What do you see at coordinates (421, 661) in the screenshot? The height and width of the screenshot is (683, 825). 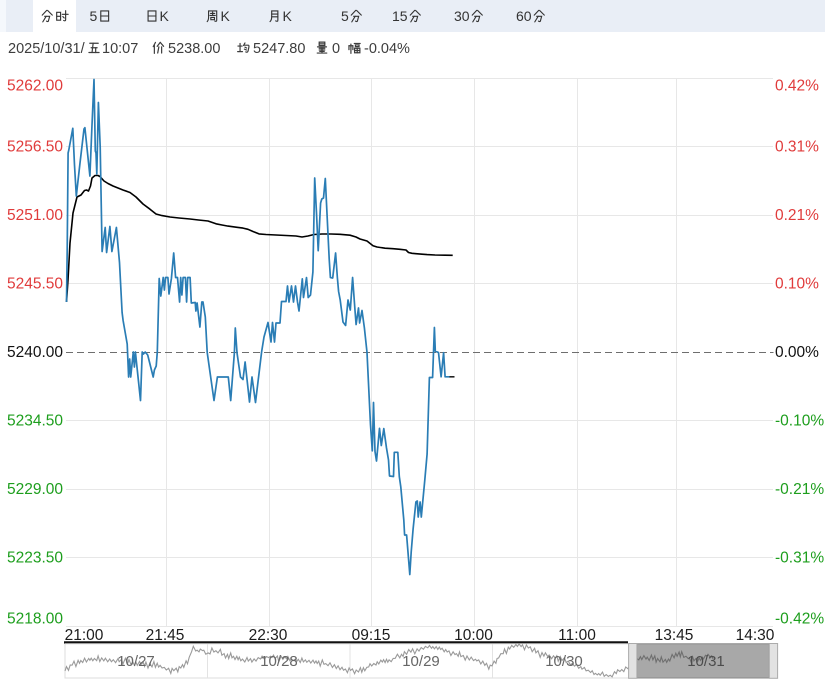 I see `svg-text: 10/29` at bounding box center [421, 661].